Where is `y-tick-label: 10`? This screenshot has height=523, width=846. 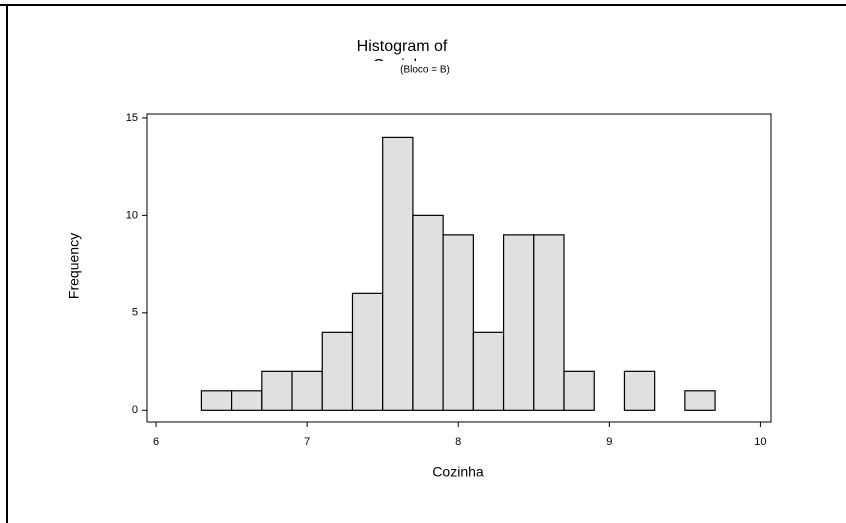 y-tick-label: 10 is located at coordinates (132, 215).